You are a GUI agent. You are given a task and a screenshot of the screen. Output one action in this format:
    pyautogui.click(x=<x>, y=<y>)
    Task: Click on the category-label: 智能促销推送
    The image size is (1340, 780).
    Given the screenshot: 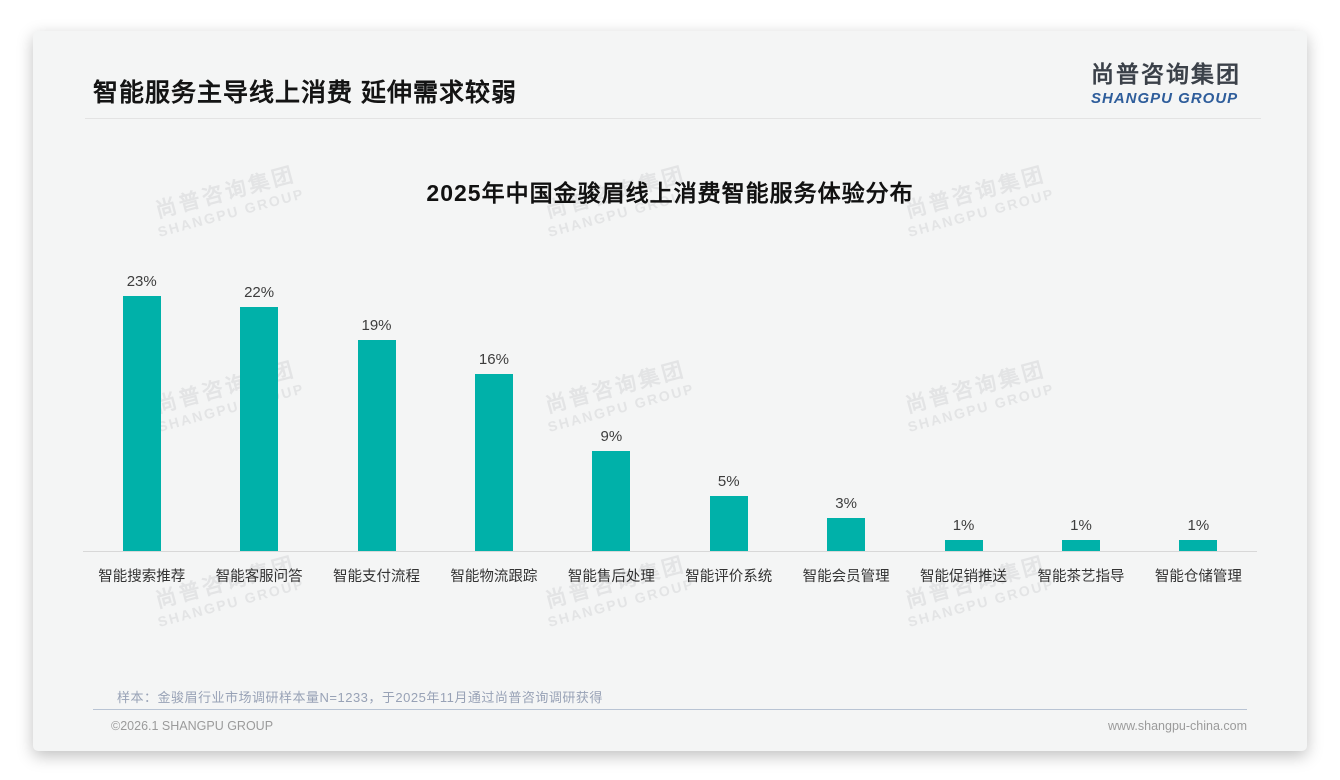 What is the action you would take?
    pyautogui.click(x=964, y=577)
    